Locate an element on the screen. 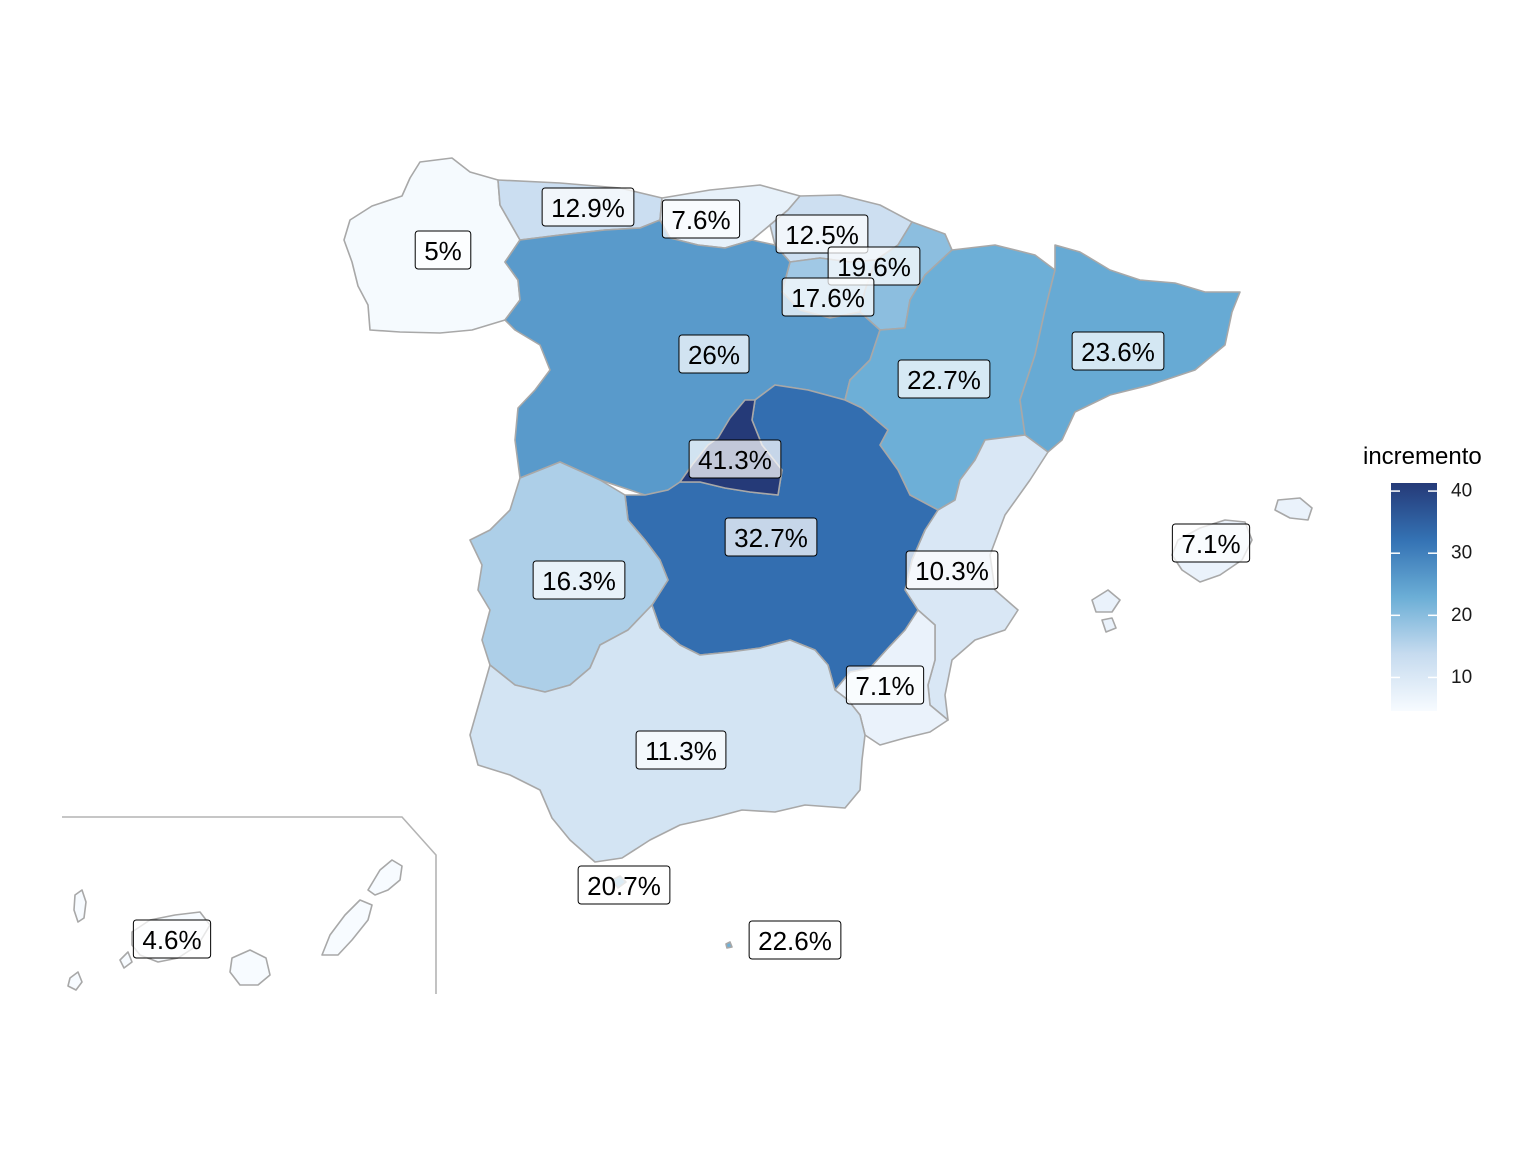 Image resolution: width=1536 pixels, height=1152 pixels. region-label-text: 20.7% is located at coordinates (624, 886).